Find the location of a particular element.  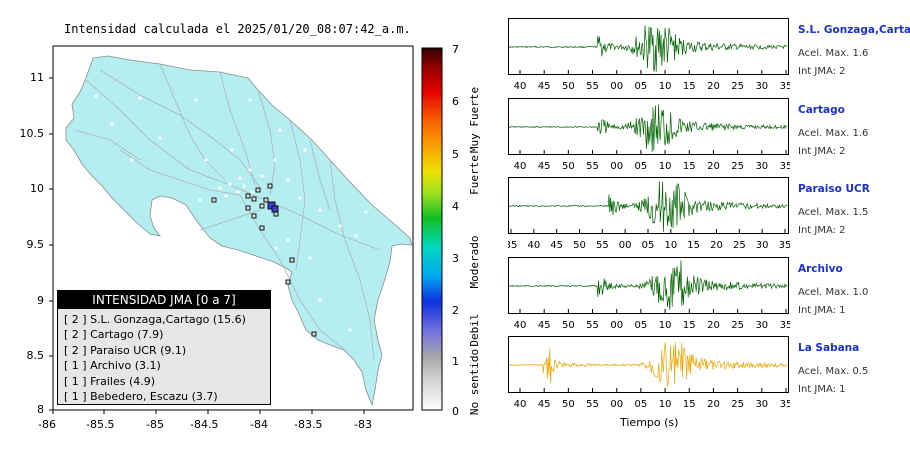

colorbar-tick: 0 is located at coordinates (455, 411).